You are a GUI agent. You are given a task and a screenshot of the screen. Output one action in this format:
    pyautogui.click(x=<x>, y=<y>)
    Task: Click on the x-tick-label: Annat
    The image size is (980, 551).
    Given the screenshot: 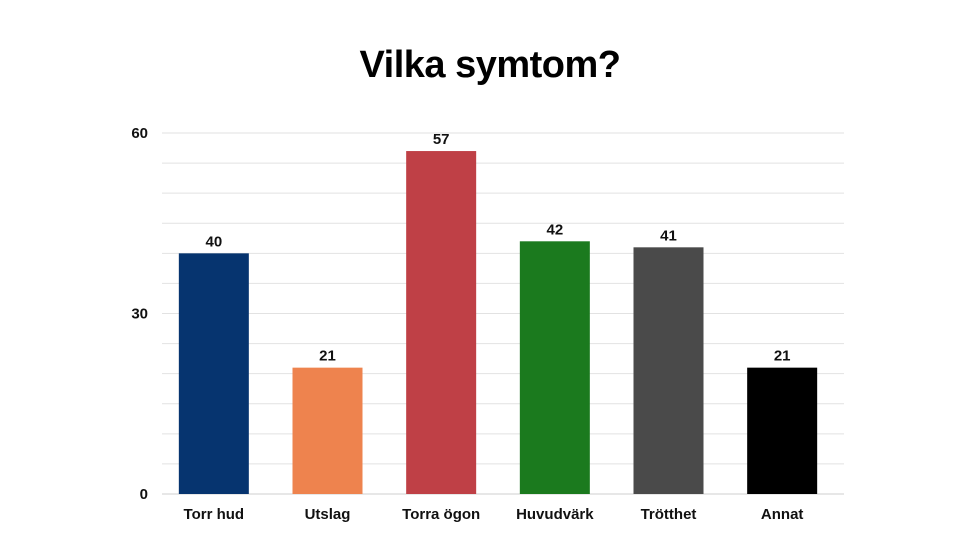 What is the action you would take?
    pyautogui.click(x=782, y=514)
    